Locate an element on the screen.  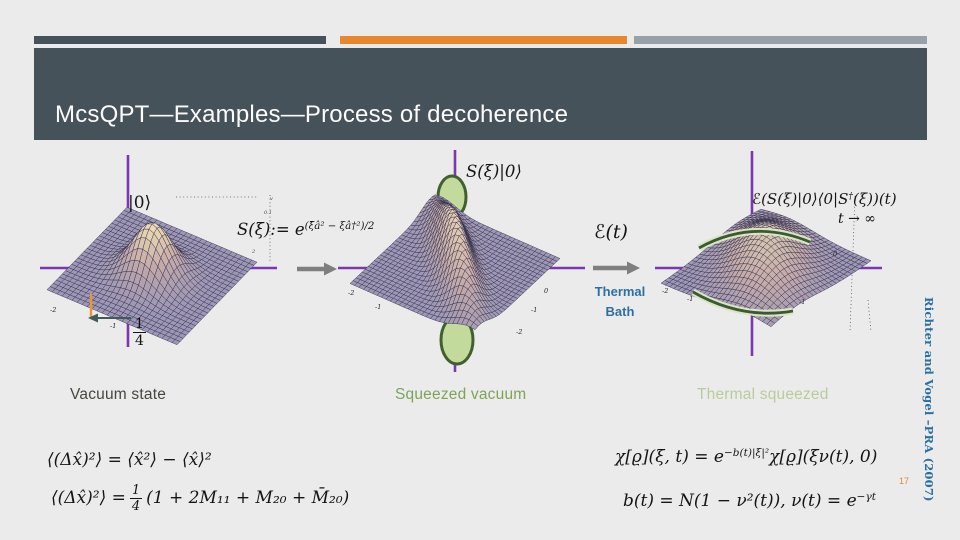
thermal-contour-bottom is located at coordinates (743, 302).